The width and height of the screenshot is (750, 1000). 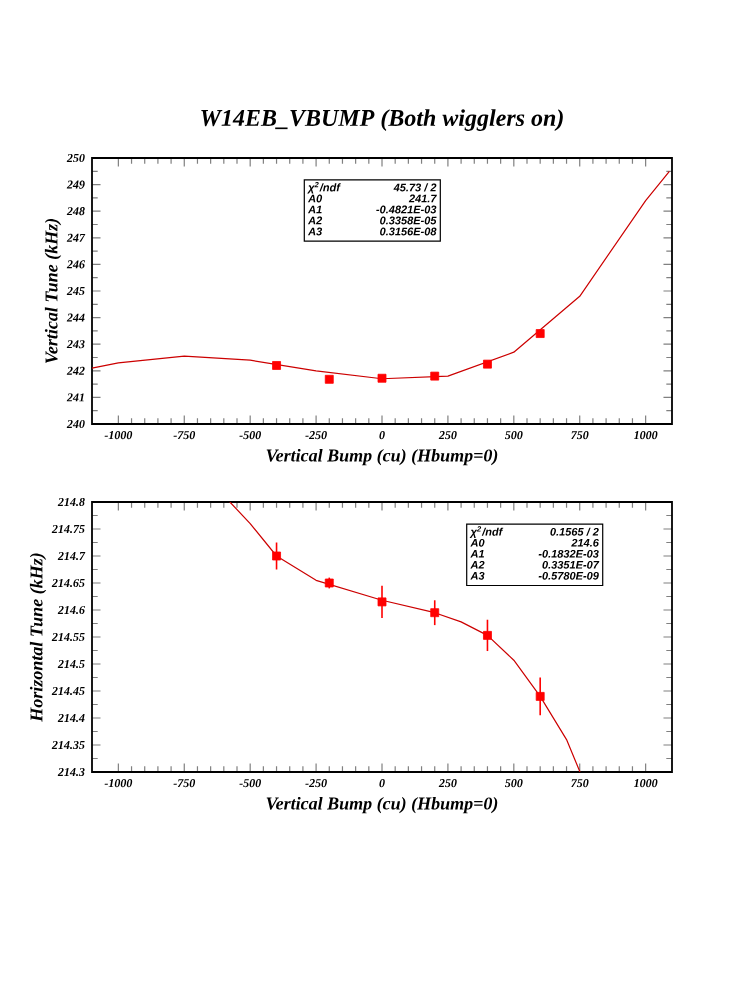 I want to click on y-axis-title: Horizontal Tune (kHz), so click(x=38, y=637).